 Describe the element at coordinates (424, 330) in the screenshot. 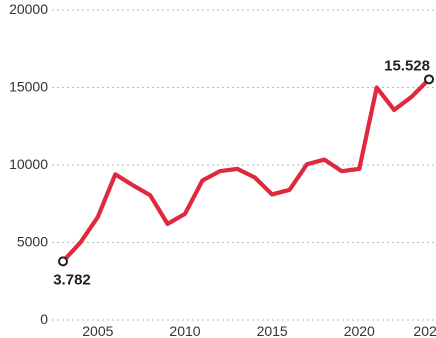

I see `x-tick-label: 2024` at that location.